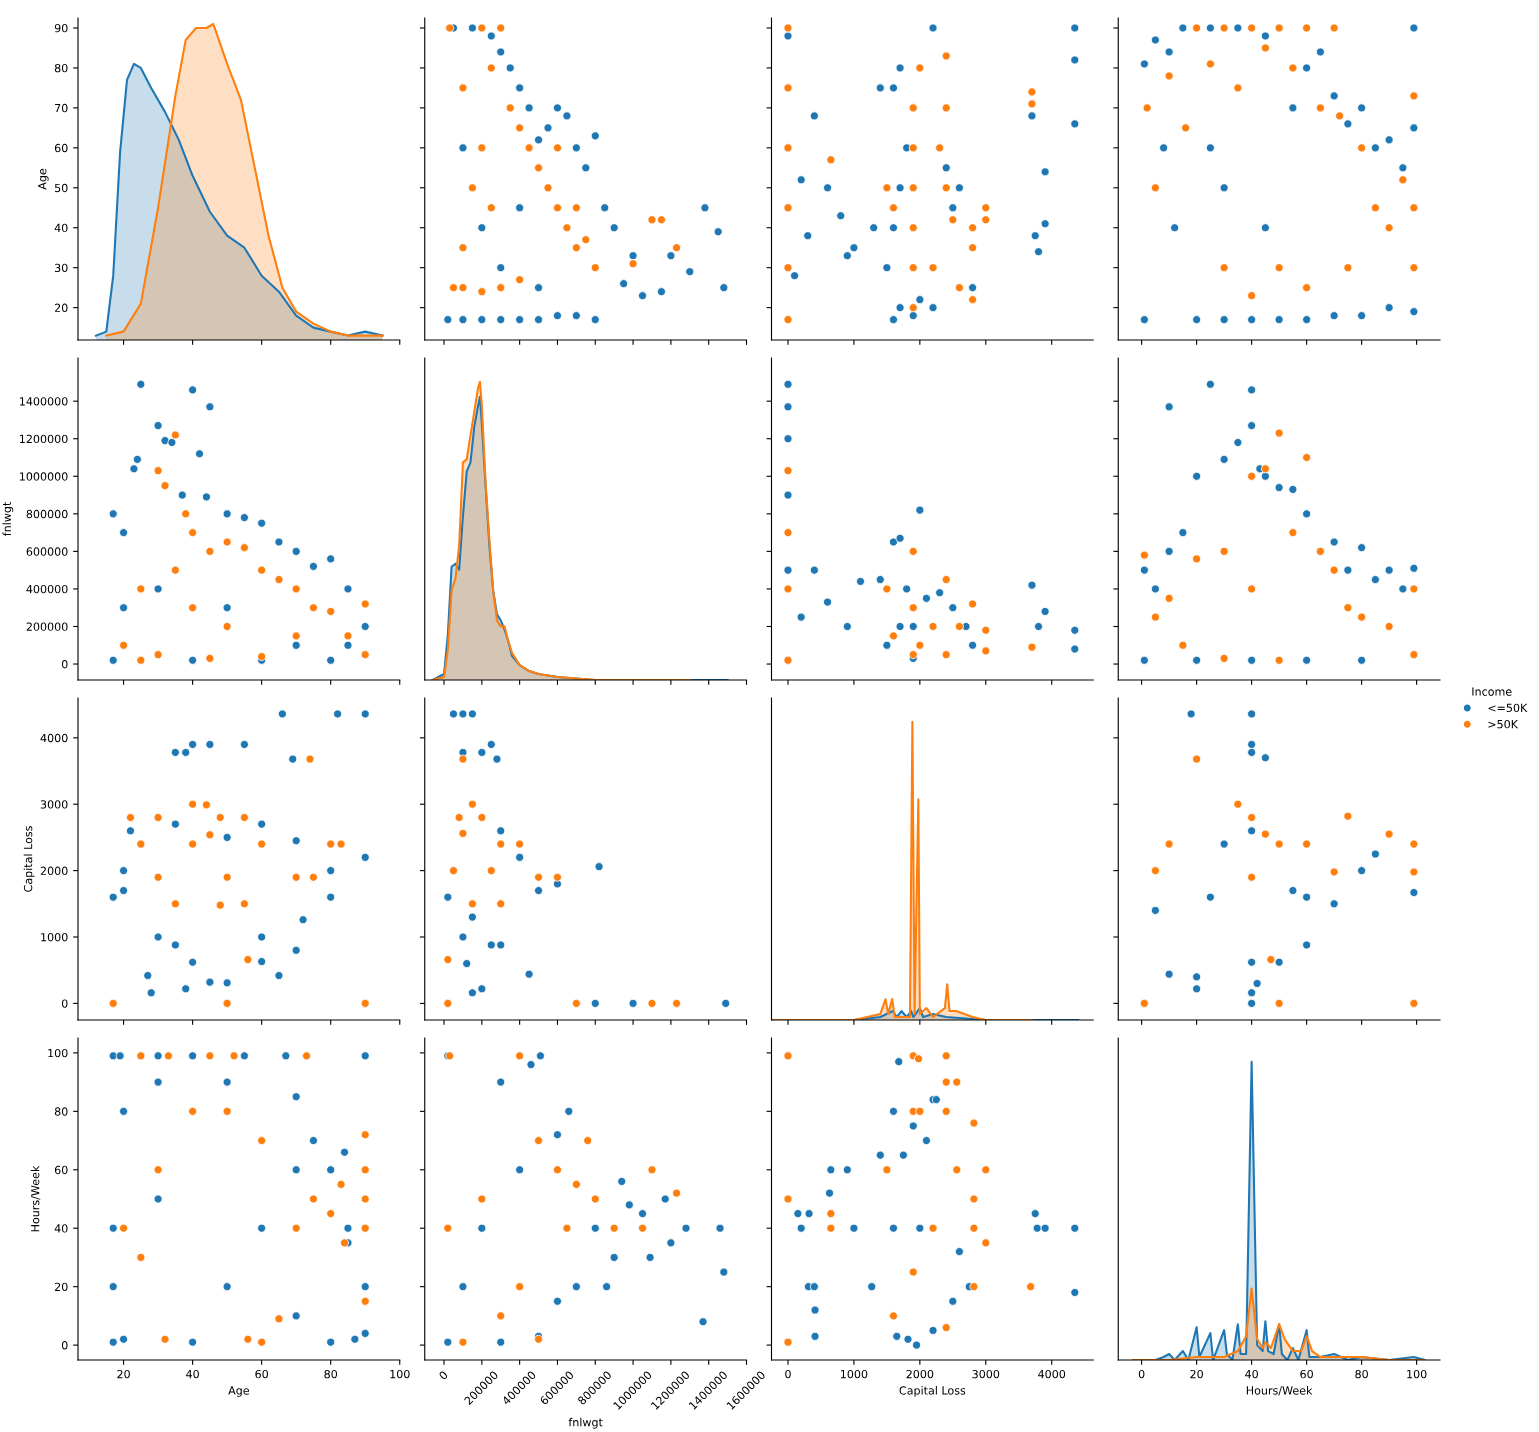 The height and width of the screenshot is (1432, 1539). Describe the element at coordinates (54, 937) in the screenshot. I see `y-tick-label: 1000` at that location.